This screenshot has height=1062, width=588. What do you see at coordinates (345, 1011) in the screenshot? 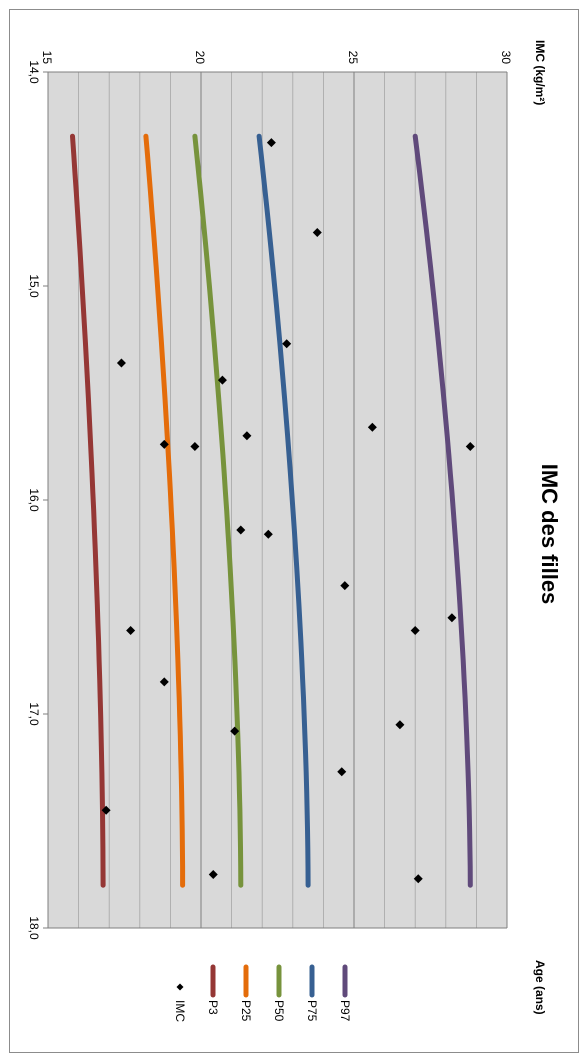
I see `legend-label: P97` at bounding box center [345, 1011].